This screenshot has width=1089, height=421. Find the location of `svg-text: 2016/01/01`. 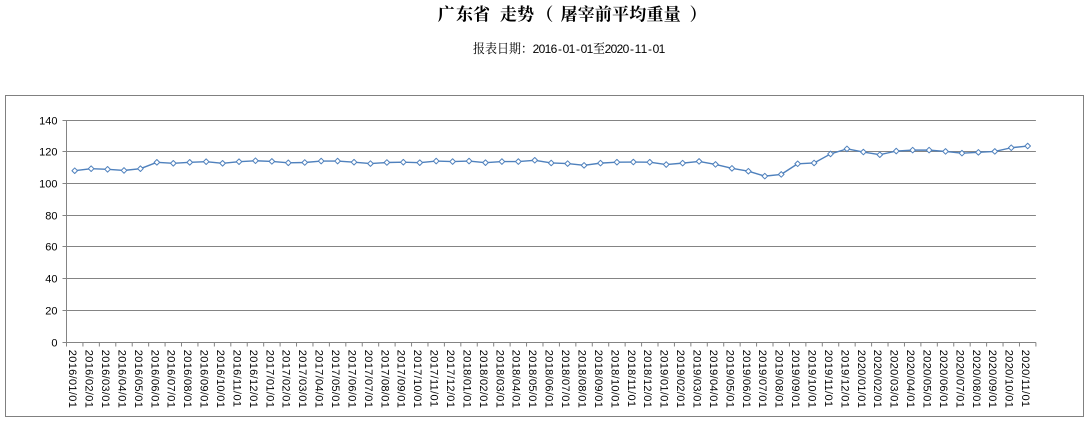

svg-text: 2016/01/01 is located at coordinates (72, 379).